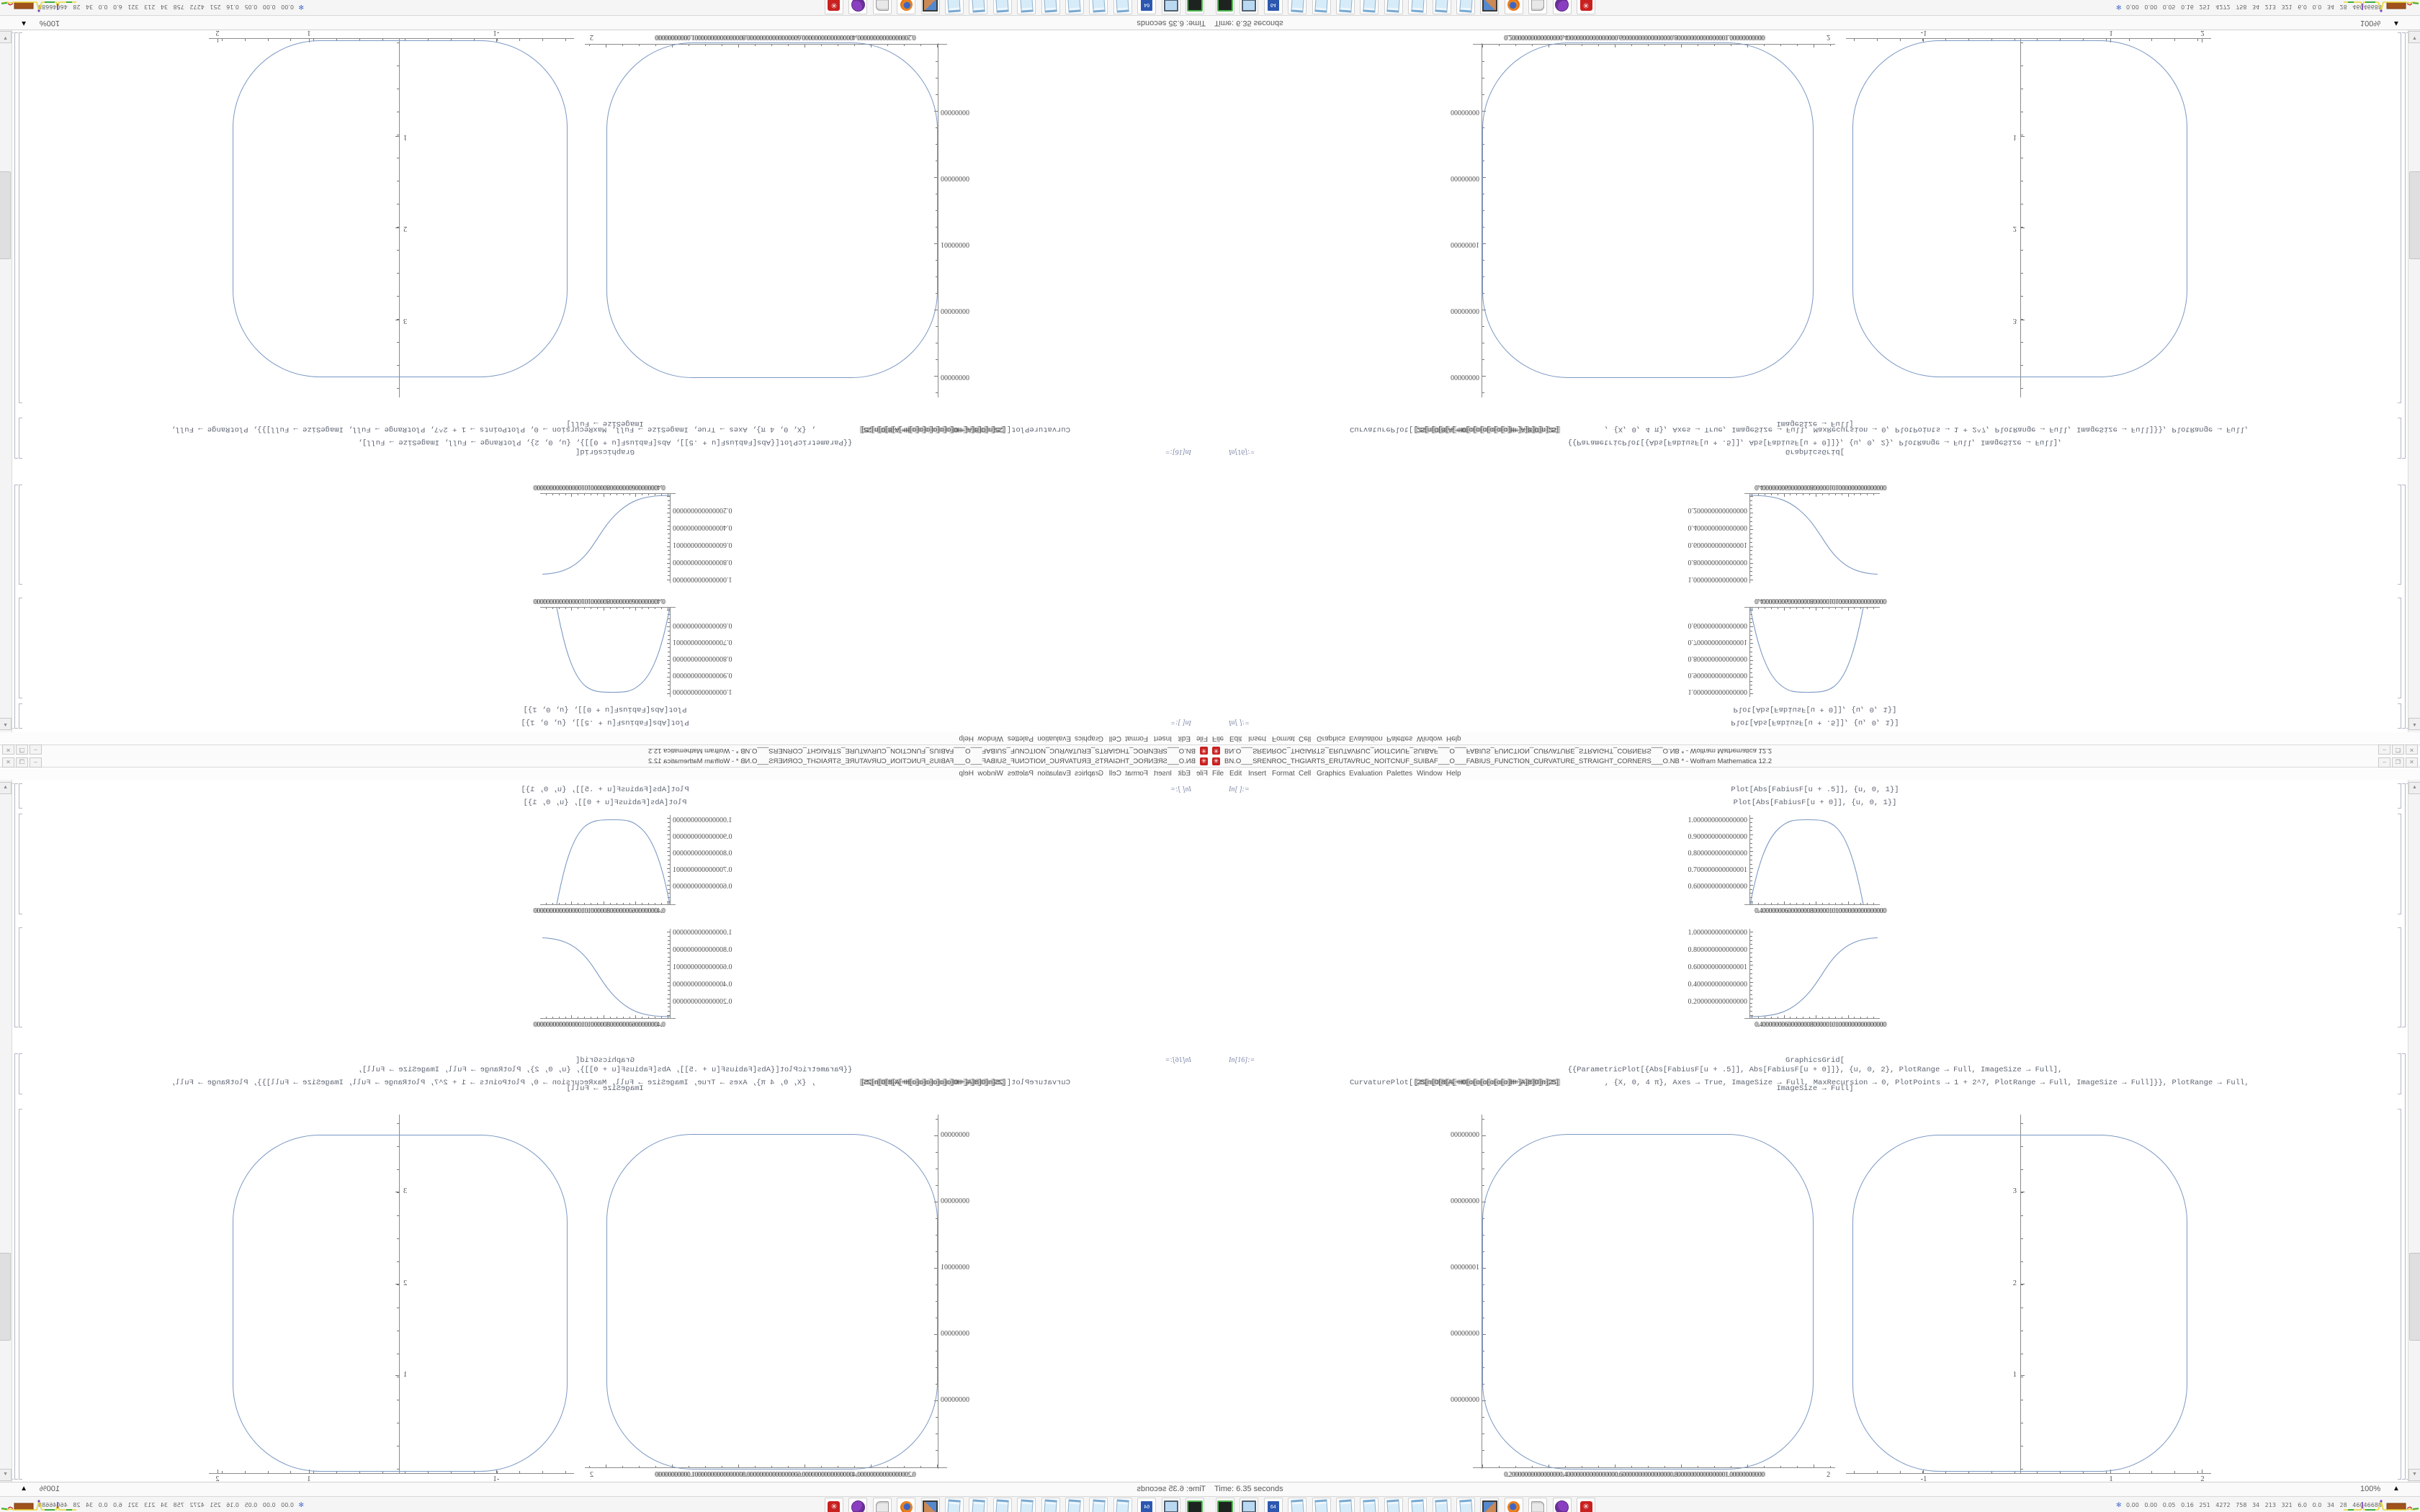 This screenshot has width=2420, height=1512. Describe the element at coordinates (605, 1060) in the screenshot. I see `code-line: GraphicsGrid[` at that location.